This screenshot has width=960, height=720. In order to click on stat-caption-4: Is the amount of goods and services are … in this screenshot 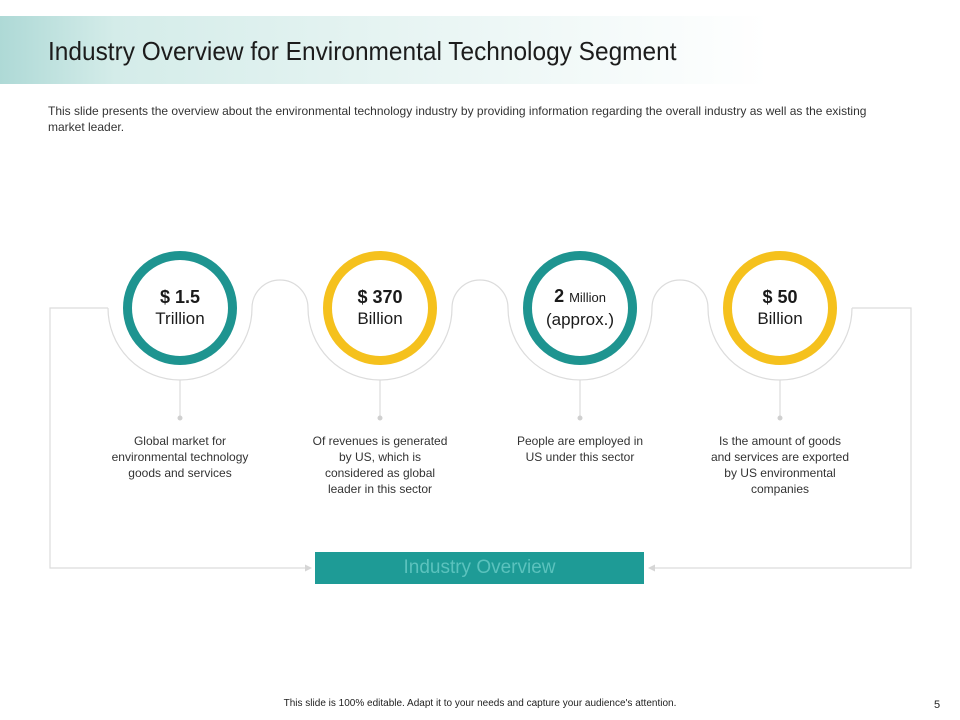, I will do `click(780, 465)`.